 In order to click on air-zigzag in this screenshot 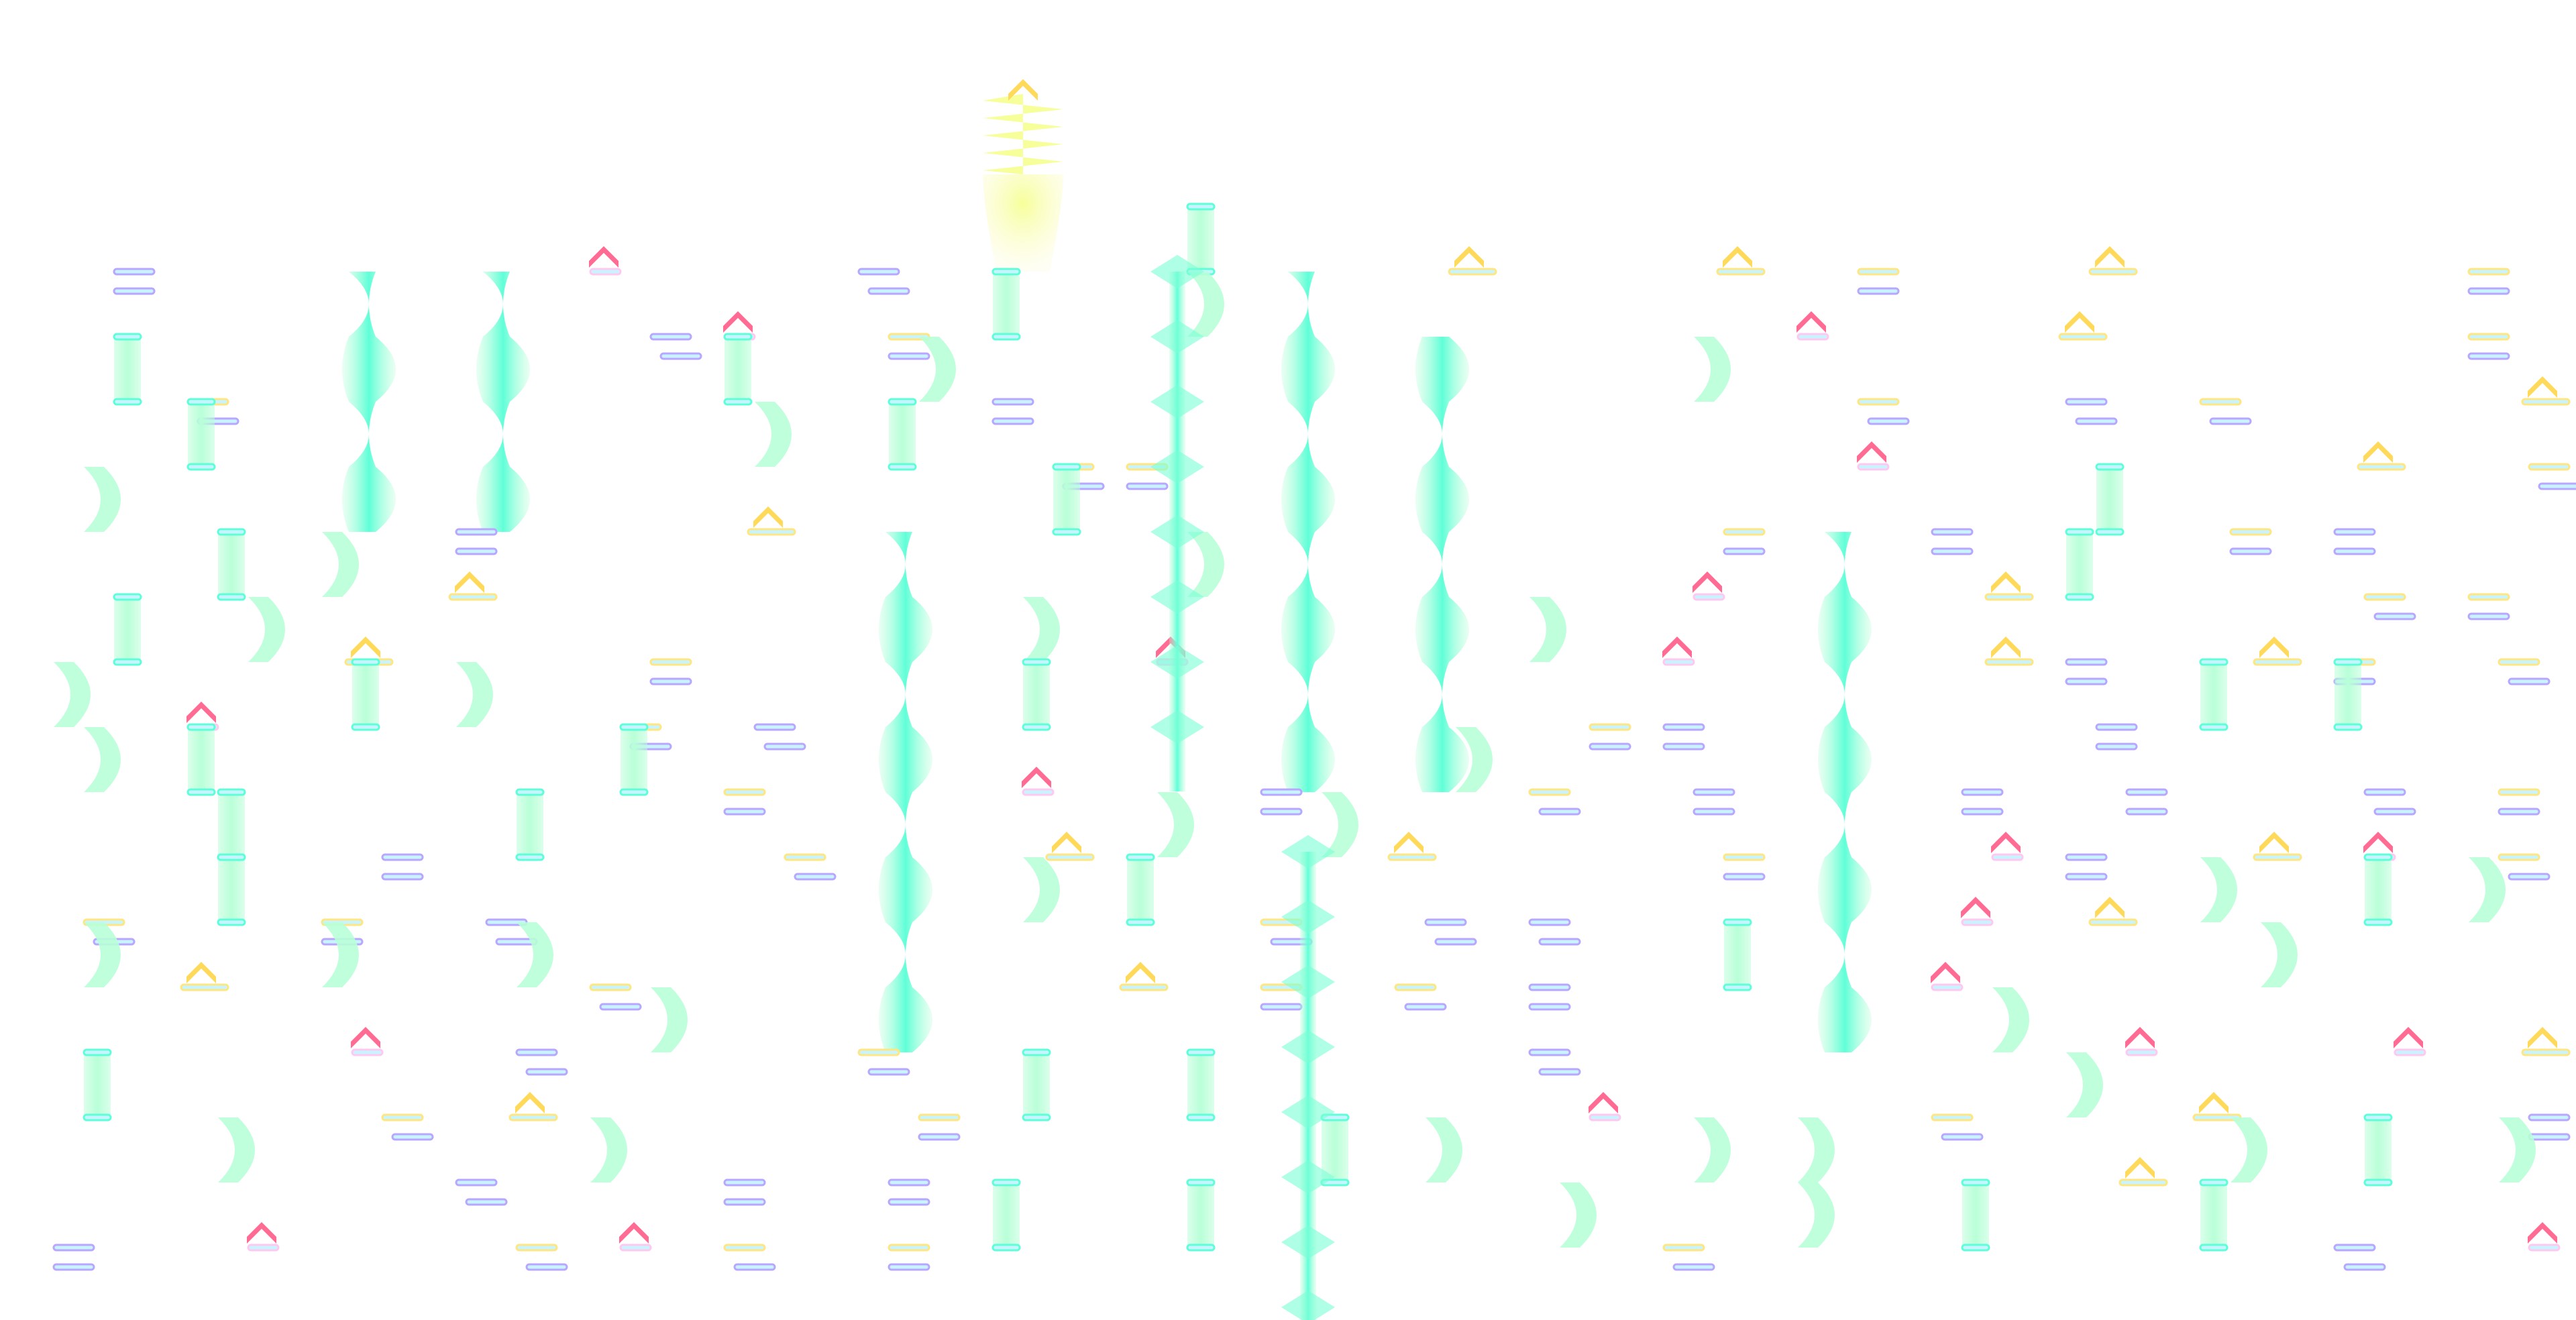, I will do `click(1023, 134)`.